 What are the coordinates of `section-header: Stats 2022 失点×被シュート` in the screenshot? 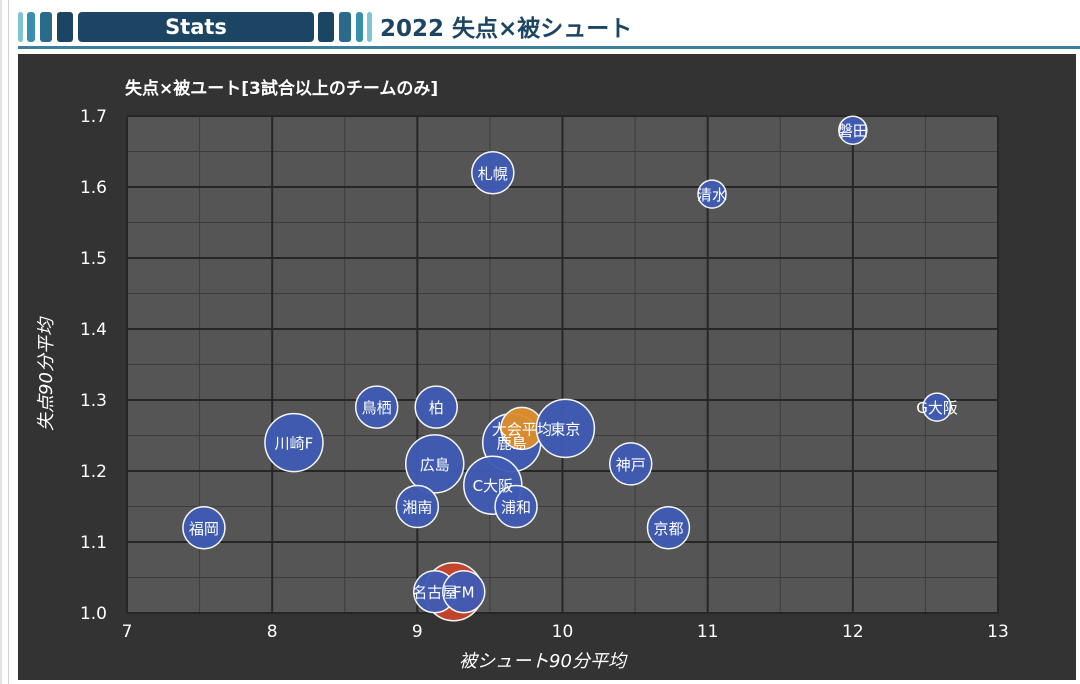 It's located at (549, 27).